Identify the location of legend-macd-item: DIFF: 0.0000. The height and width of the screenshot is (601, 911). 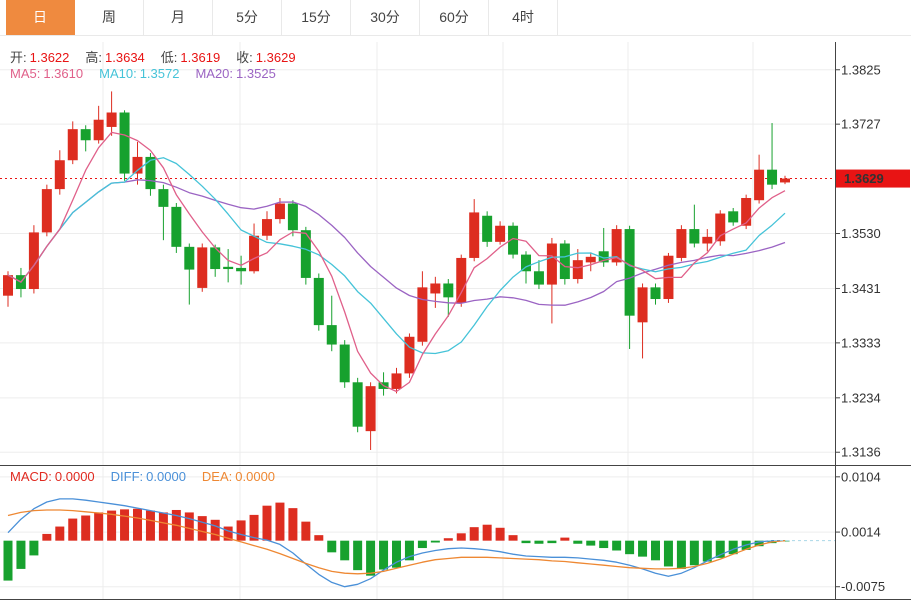
(148, 476).